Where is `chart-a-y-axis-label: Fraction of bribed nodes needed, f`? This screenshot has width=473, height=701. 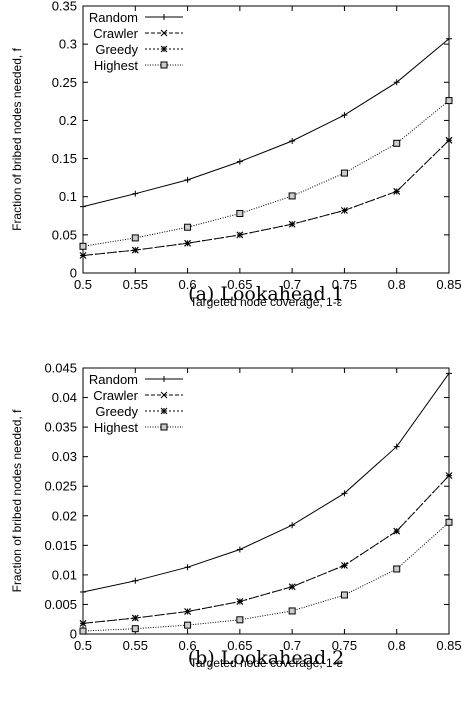
chart-a-y-axis-label: Fraction of bribed nodes needed, f is located at coordinates (17, 138).